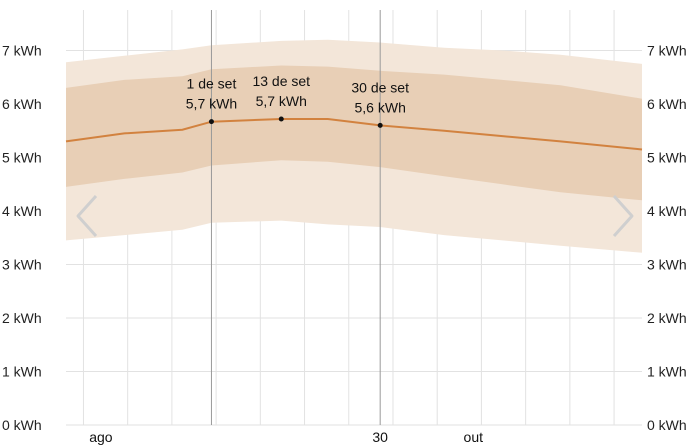 The image size is (699, 447). Describe the element at coordinates (22, 51) in the screenshot. I see `y-tick-label-left: 7 kWh` at that location.